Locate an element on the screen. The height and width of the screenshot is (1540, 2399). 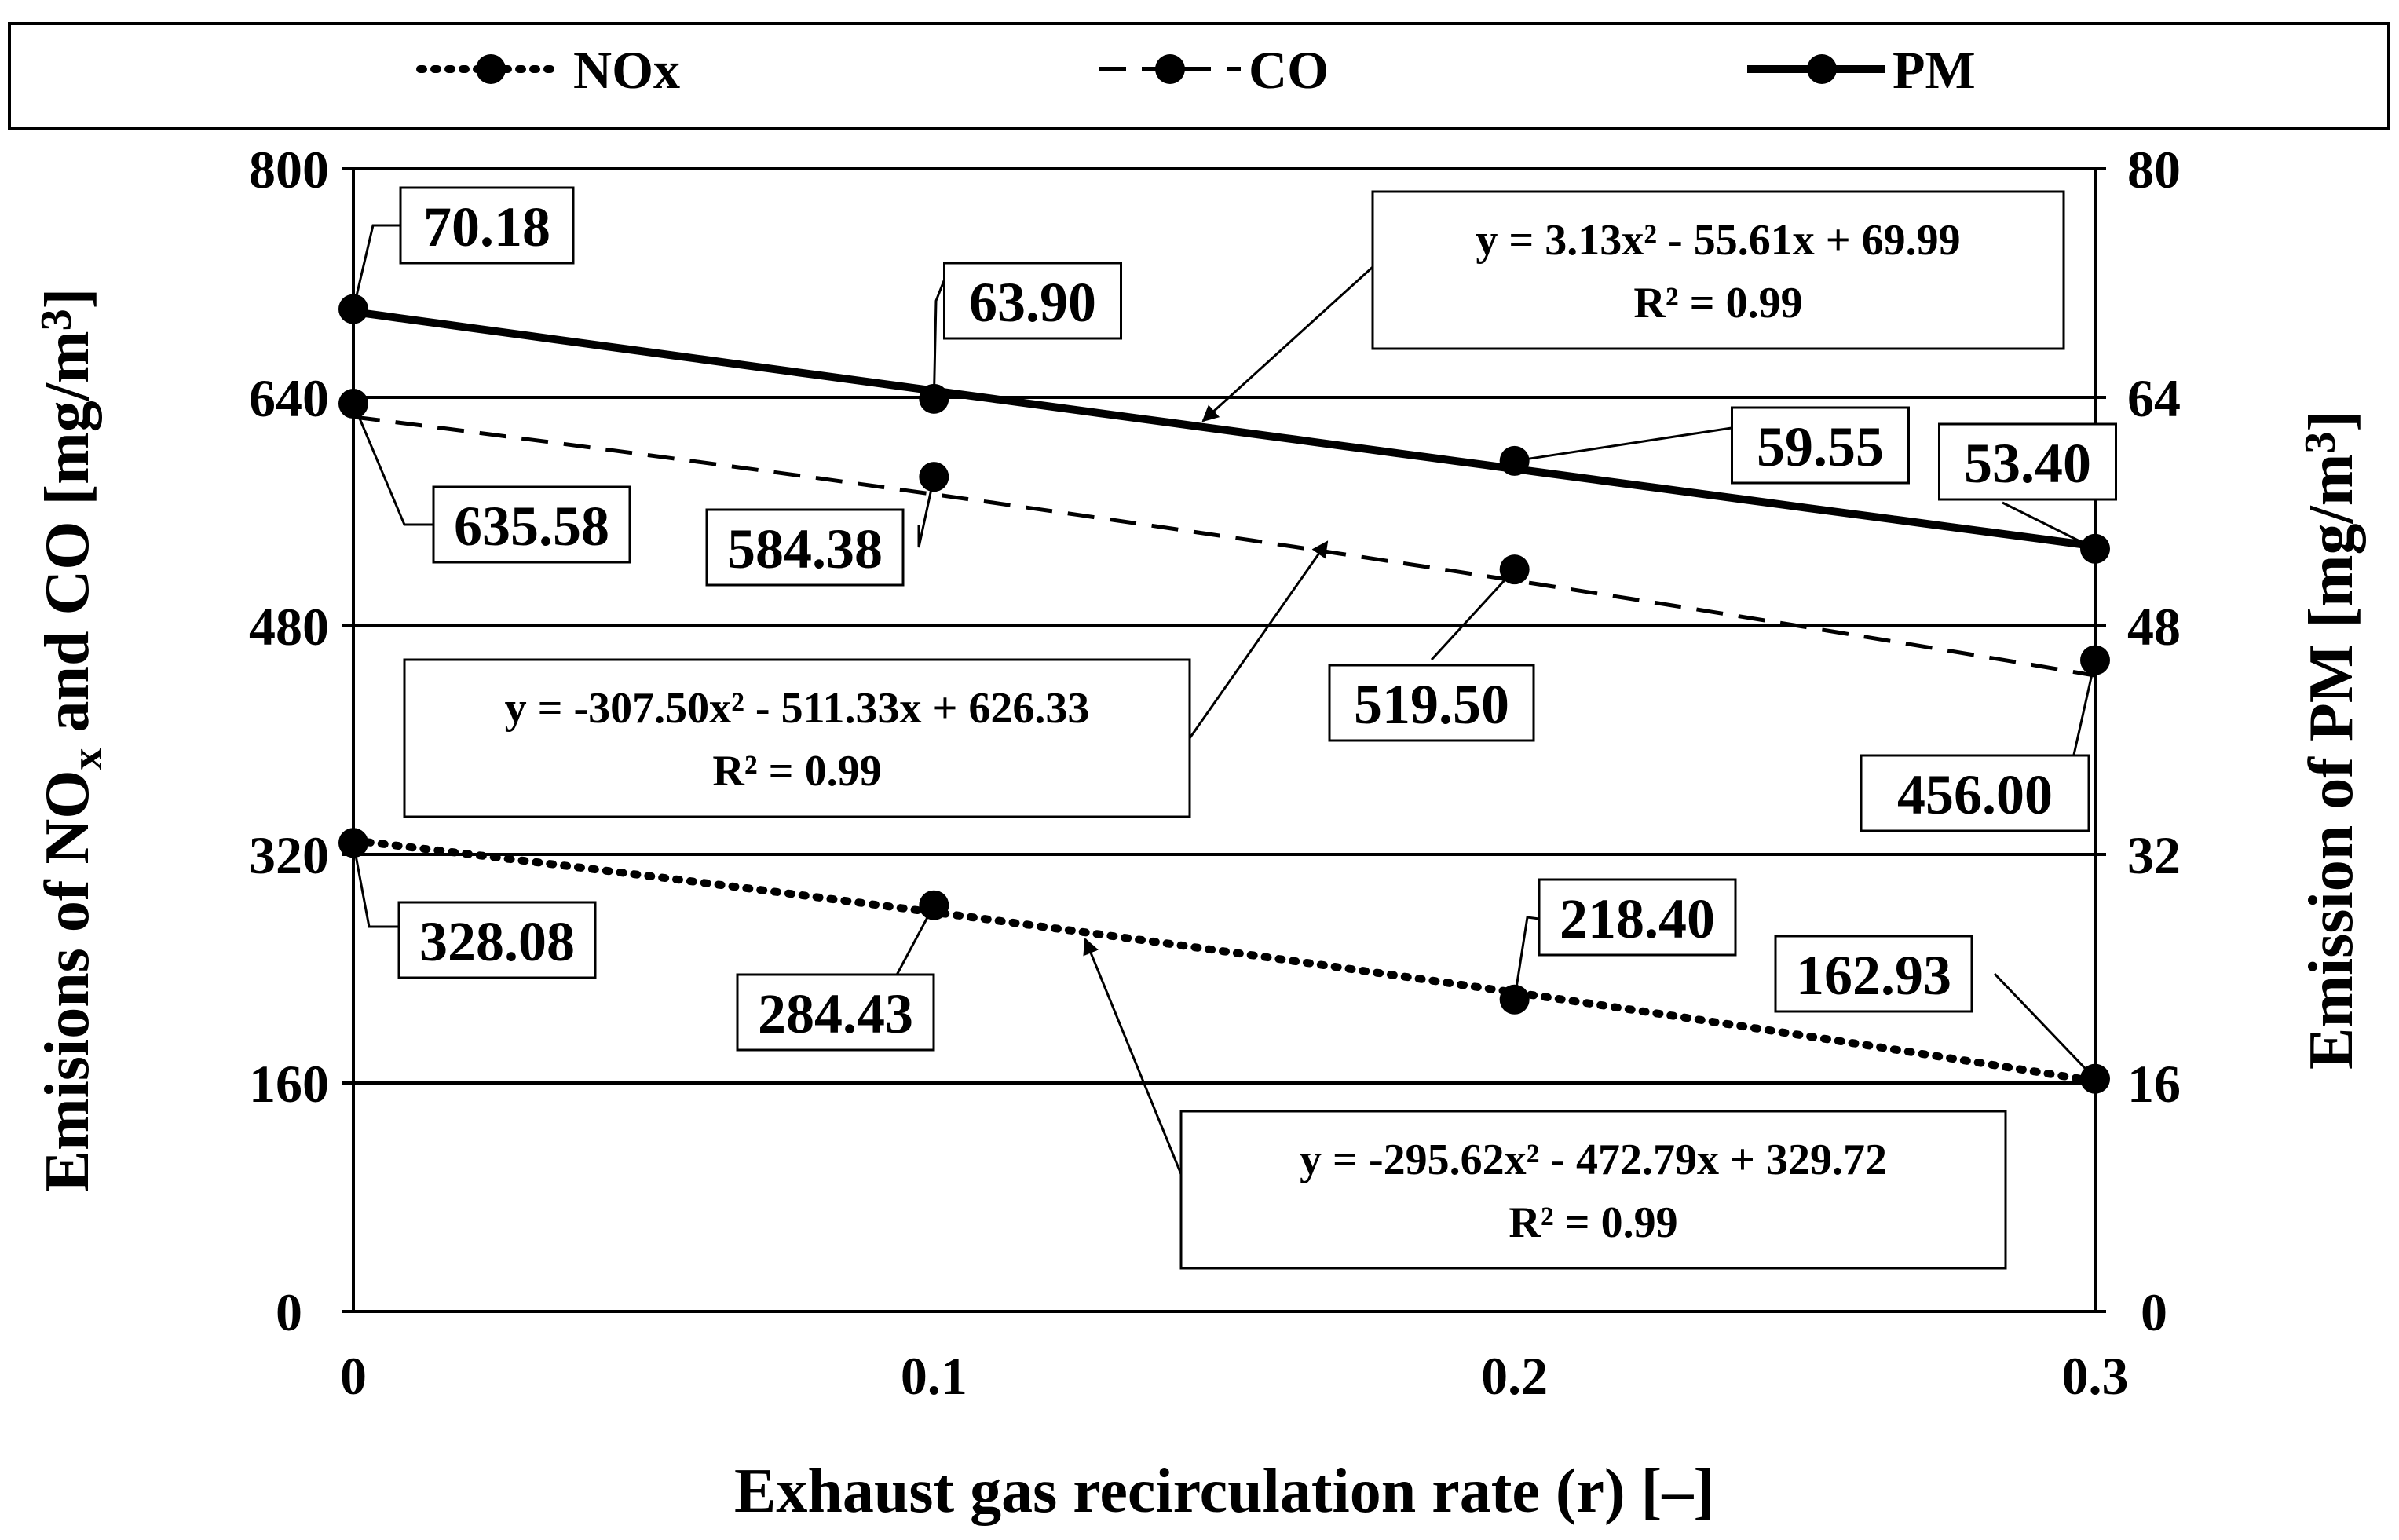
data-label-pm-1: 63.90 is located at coordinates (1032, 302).